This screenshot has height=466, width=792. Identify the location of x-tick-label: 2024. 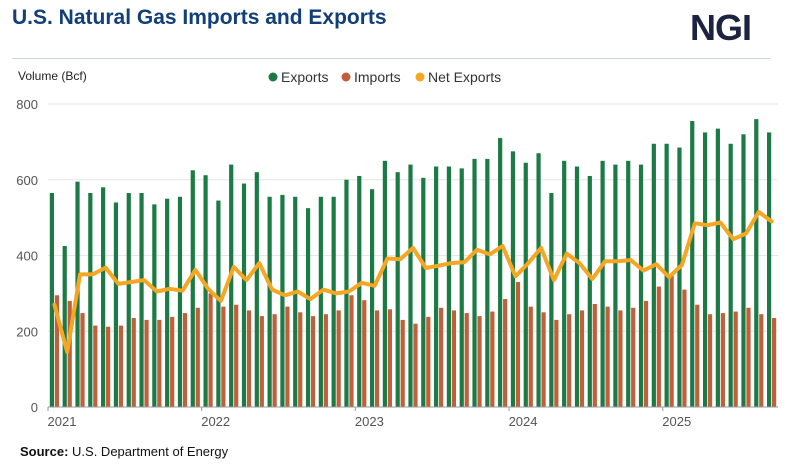
(523, 421).